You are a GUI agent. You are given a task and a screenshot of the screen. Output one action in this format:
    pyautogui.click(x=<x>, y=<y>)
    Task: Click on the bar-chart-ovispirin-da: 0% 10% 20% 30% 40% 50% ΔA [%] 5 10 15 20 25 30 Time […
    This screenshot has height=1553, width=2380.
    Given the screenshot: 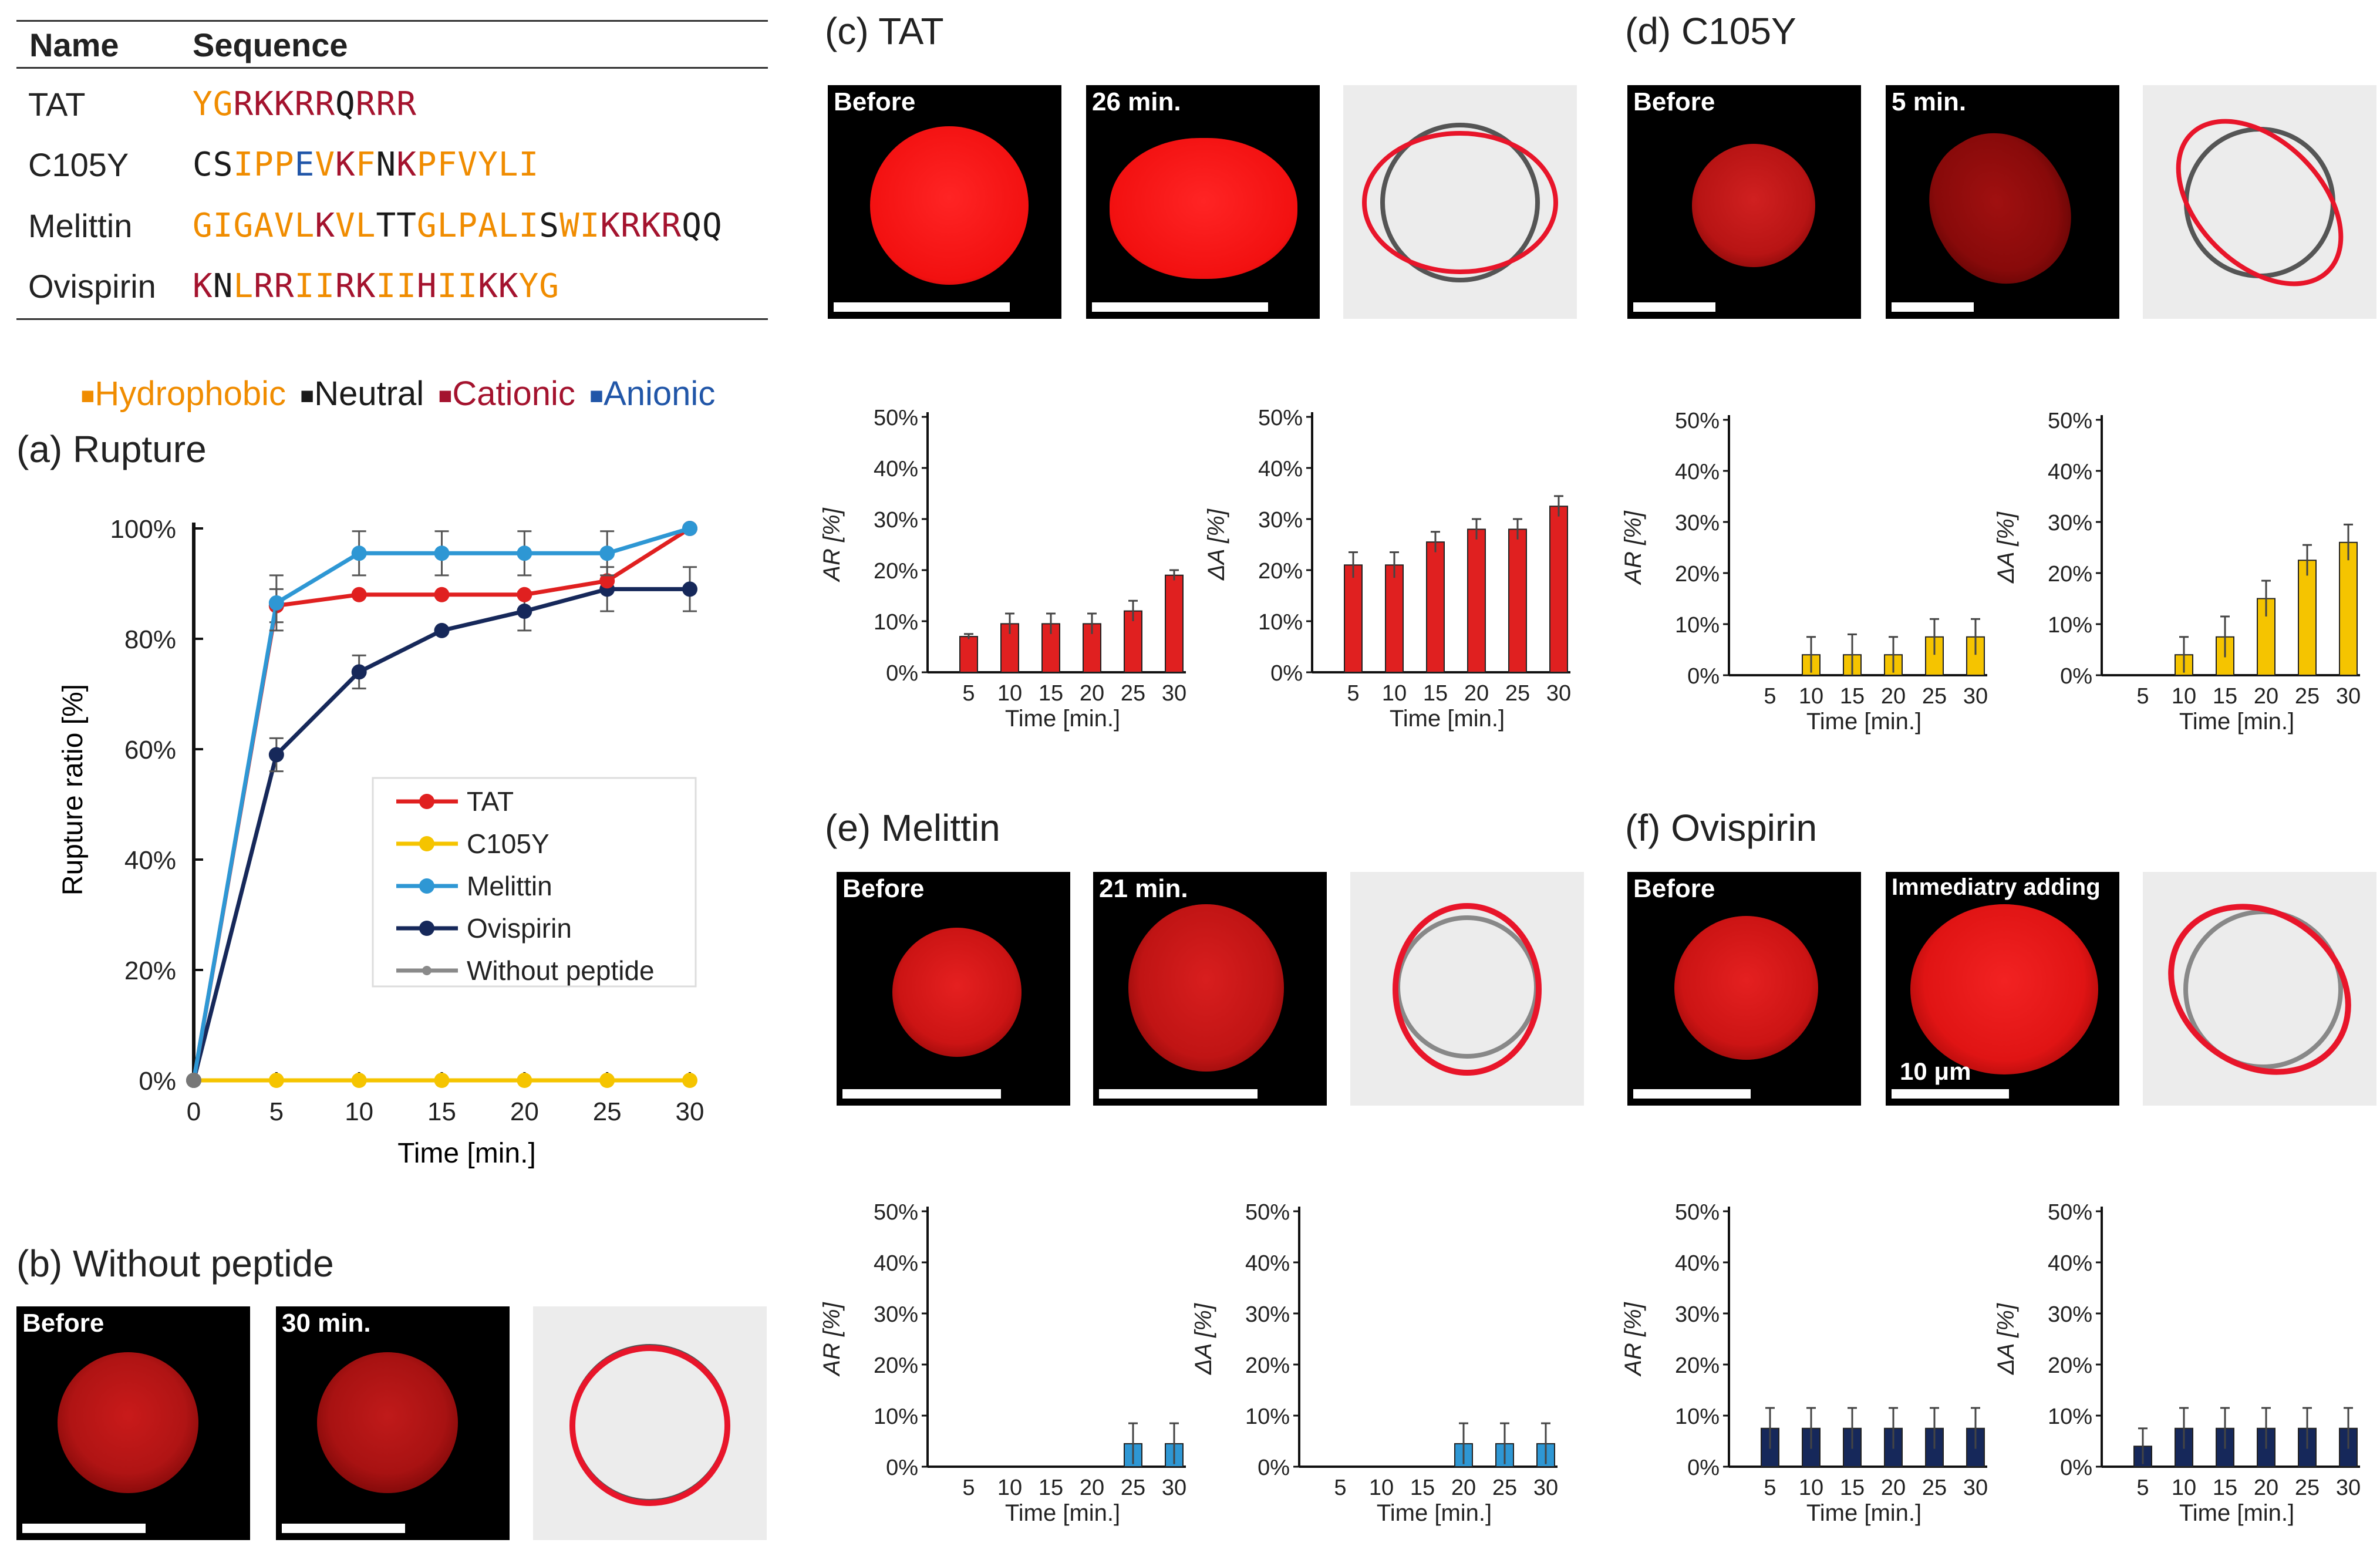 What is the action you would take?
    pyautogui.click(x=2177, y=1363)
    